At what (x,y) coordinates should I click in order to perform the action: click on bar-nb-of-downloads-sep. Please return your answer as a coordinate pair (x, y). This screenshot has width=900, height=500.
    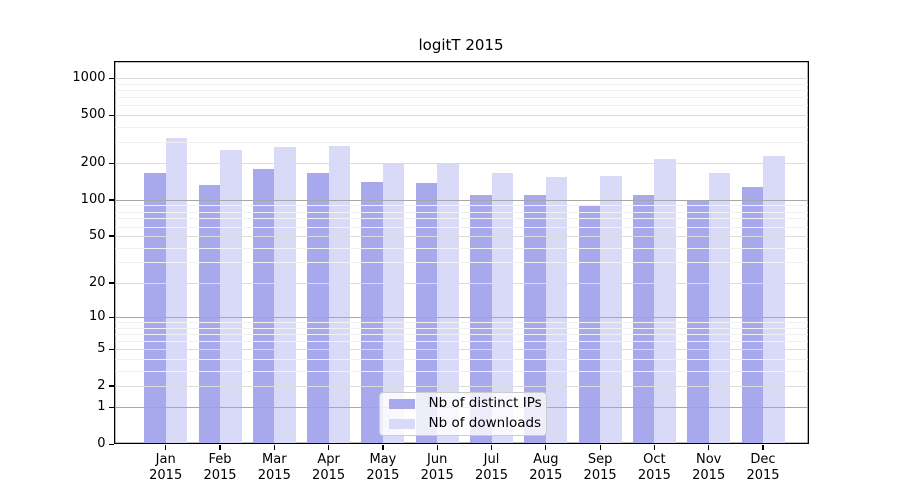
    Looking at the image, I should click on (611, 309).